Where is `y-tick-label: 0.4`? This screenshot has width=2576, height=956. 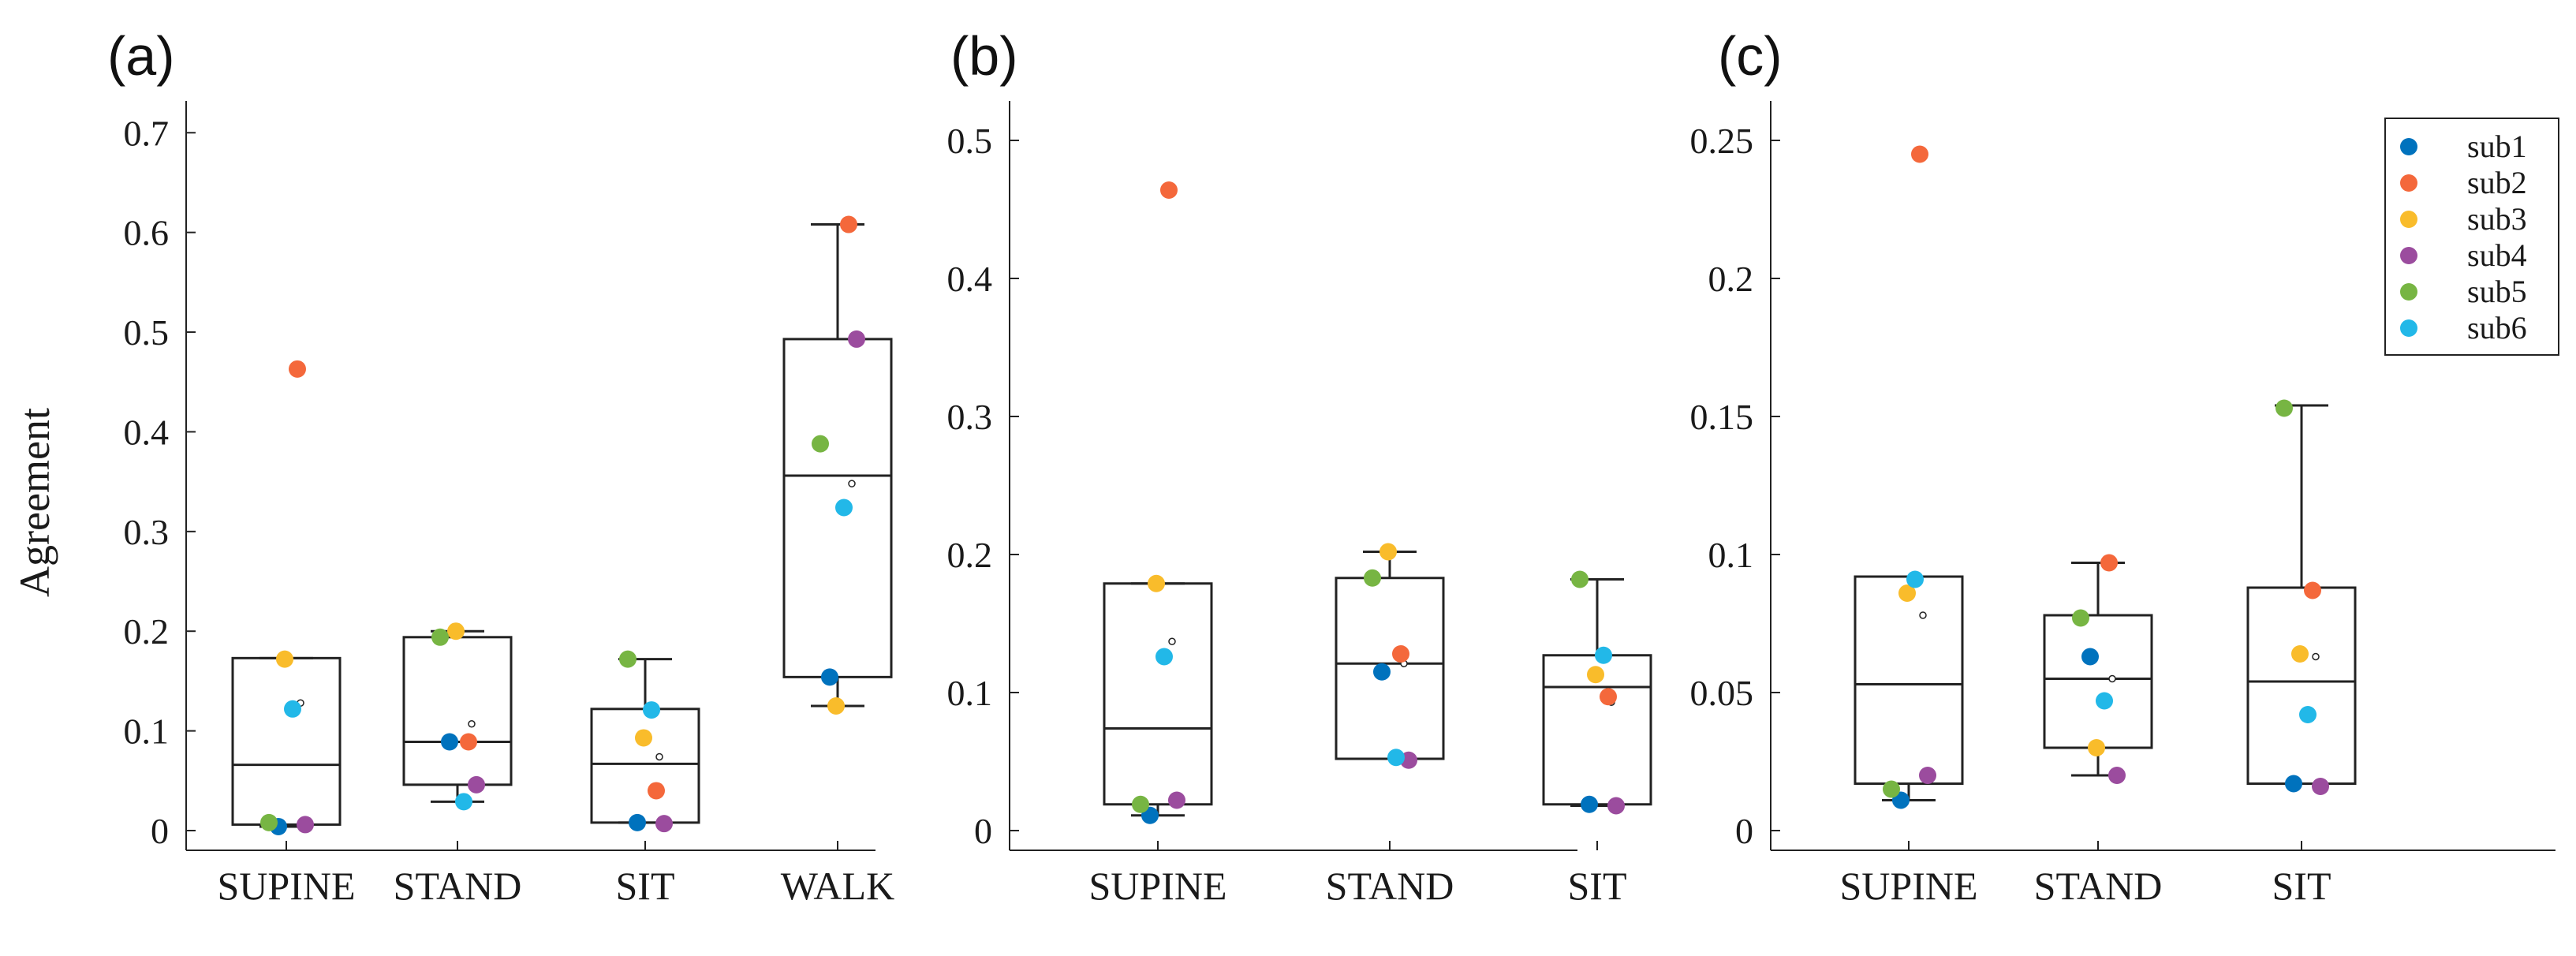
y-tick-label: 0.4 is located at coordinates (147, 432).